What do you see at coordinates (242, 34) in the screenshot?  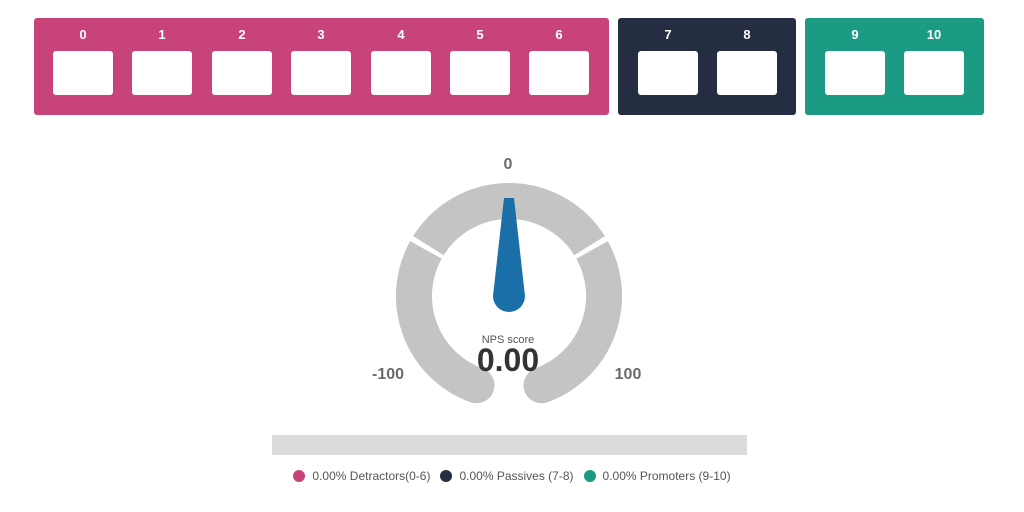 I see `scale-number: 2` at bounding box center [242, 34].